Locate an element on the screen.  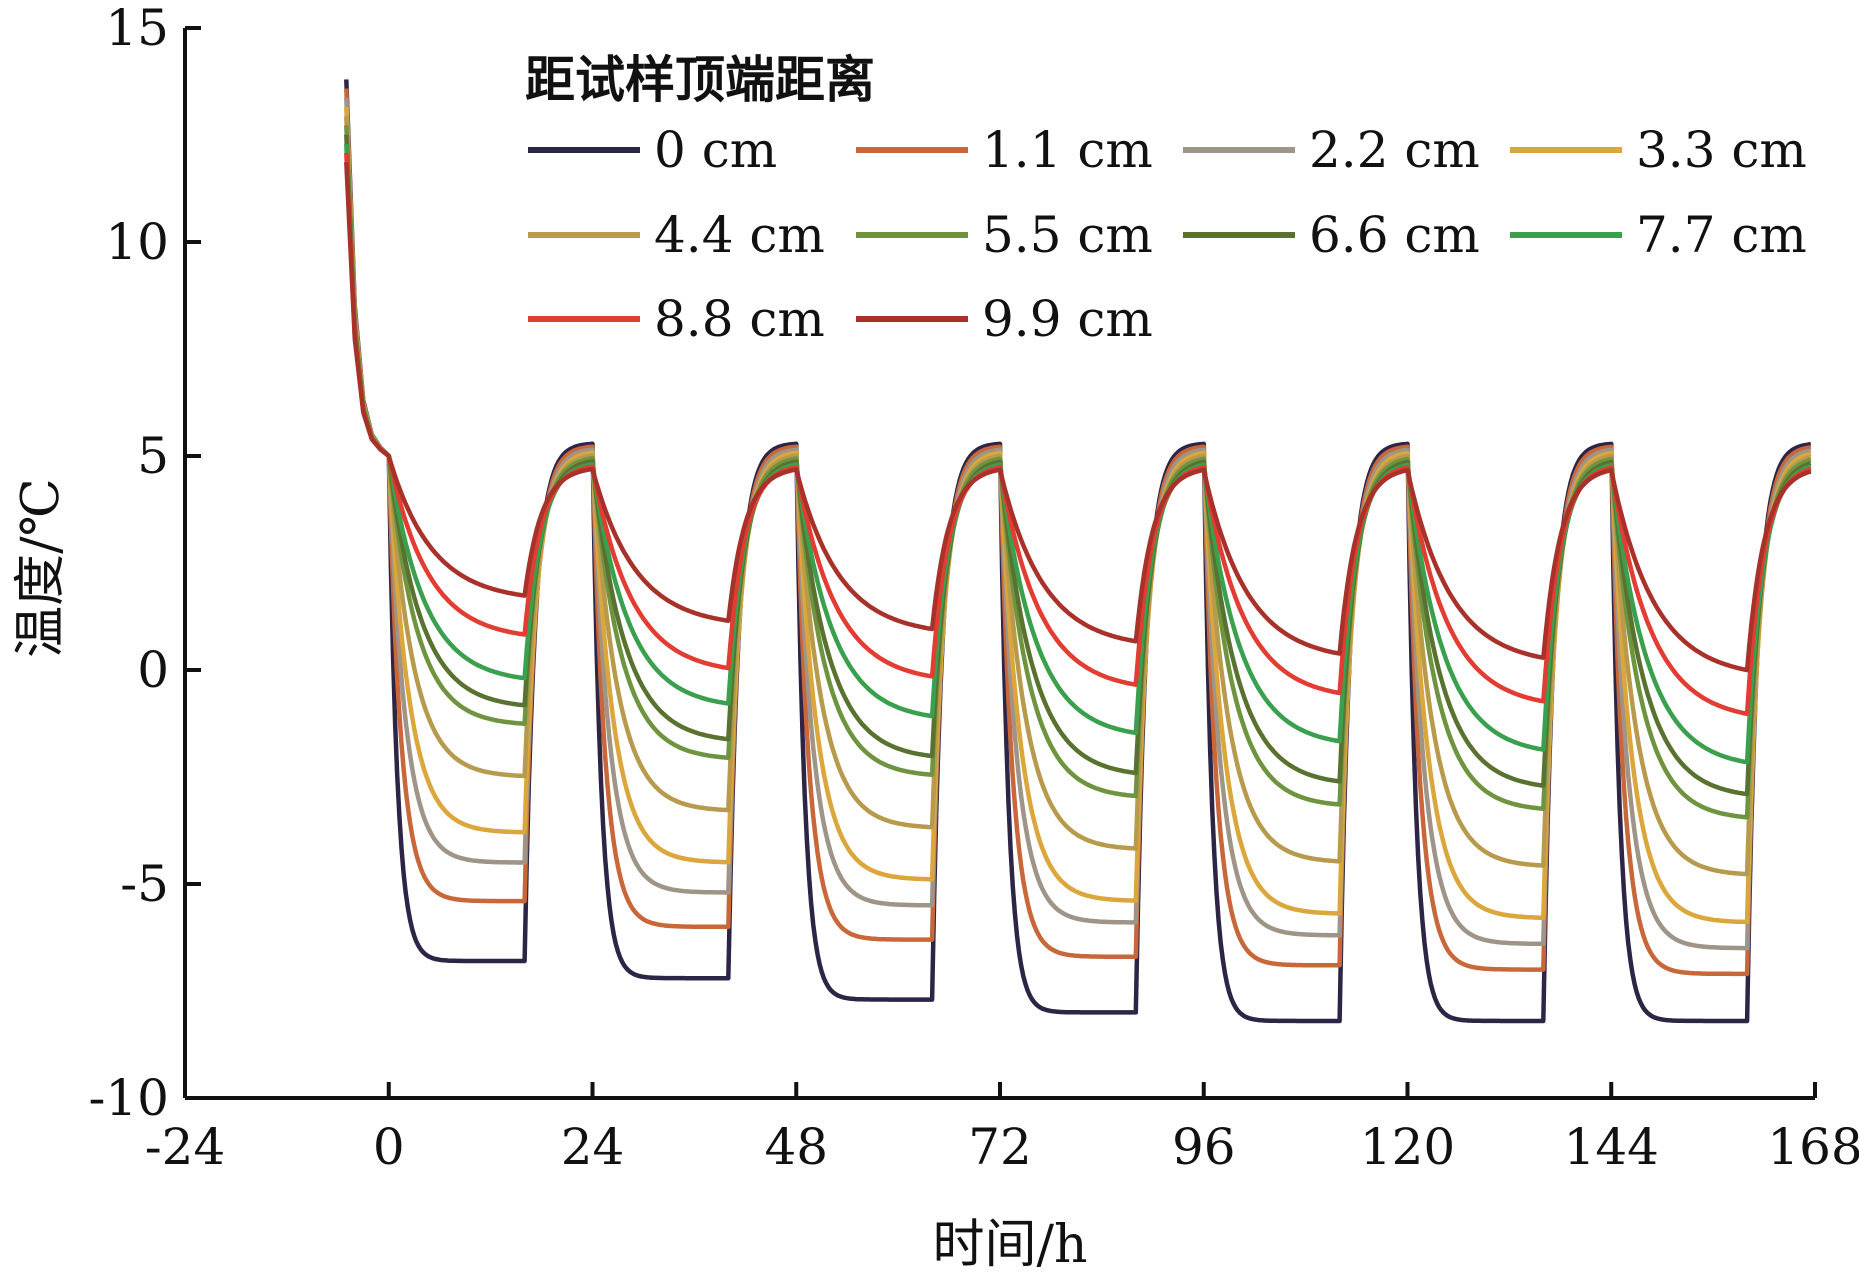
y-tick-label: -5 is located at coordinates (144, 884).